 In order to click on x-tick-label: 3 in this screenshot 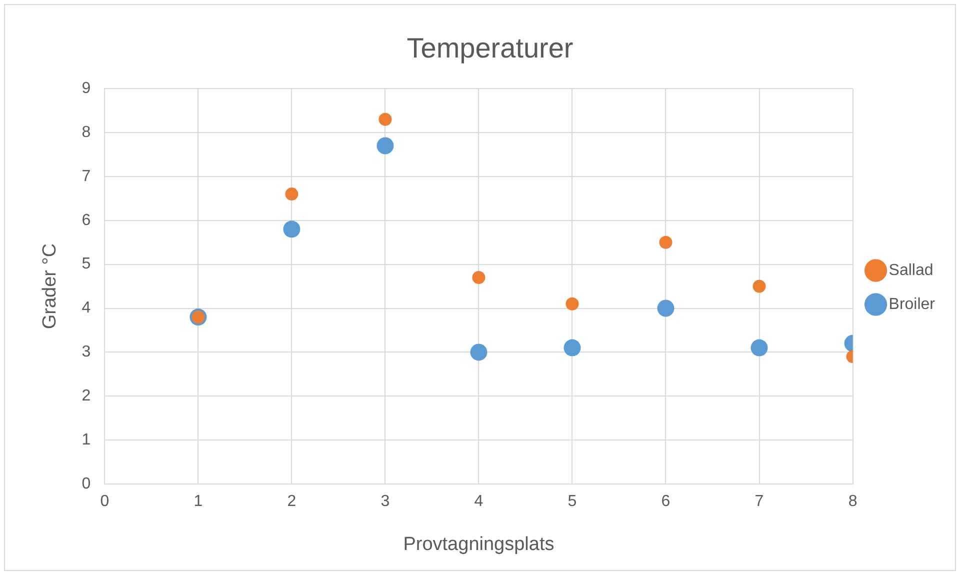, I will do `click(385, 501)`.